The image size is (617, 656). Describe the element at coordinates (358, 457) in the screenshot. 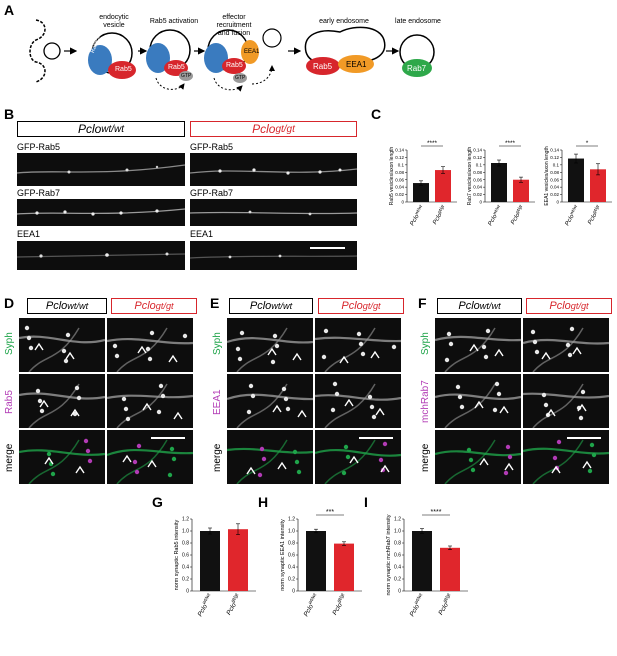

I see `micrograph-e-gt-merge` at that location.